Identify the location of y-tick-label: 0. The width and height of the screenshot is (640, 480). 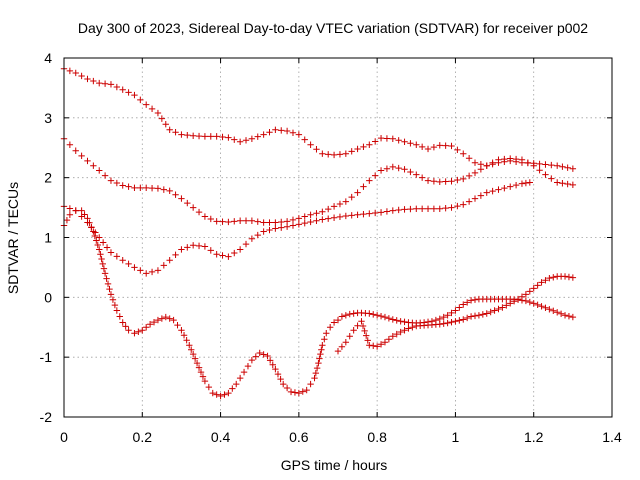
(48, 297).